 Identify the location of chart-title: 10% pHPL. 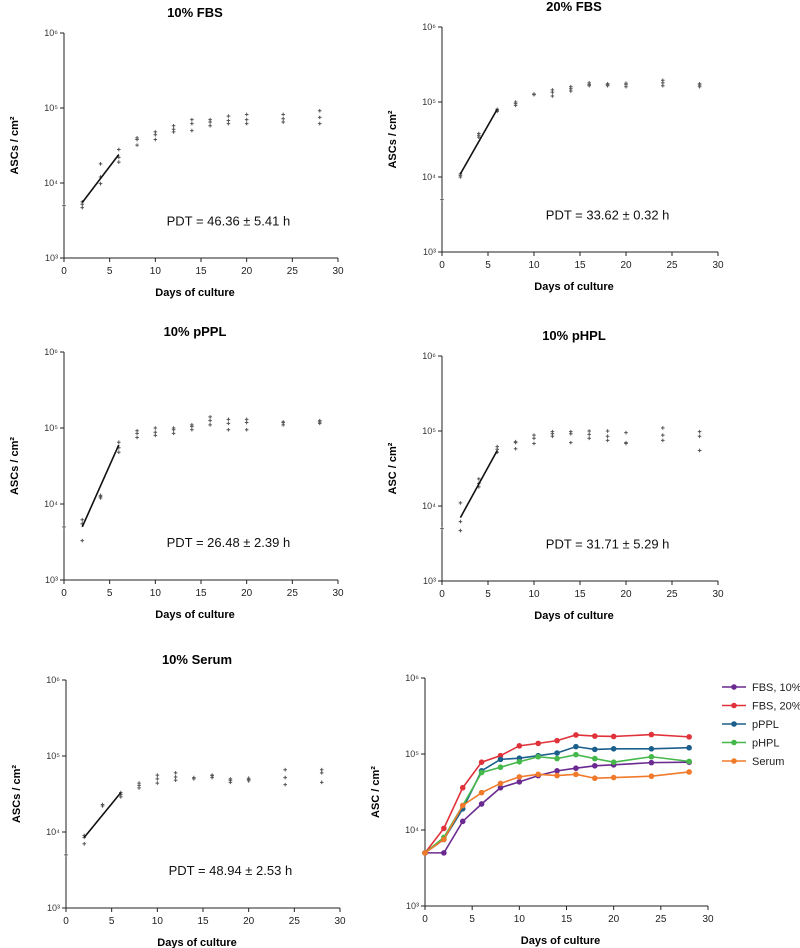
(574, 335).